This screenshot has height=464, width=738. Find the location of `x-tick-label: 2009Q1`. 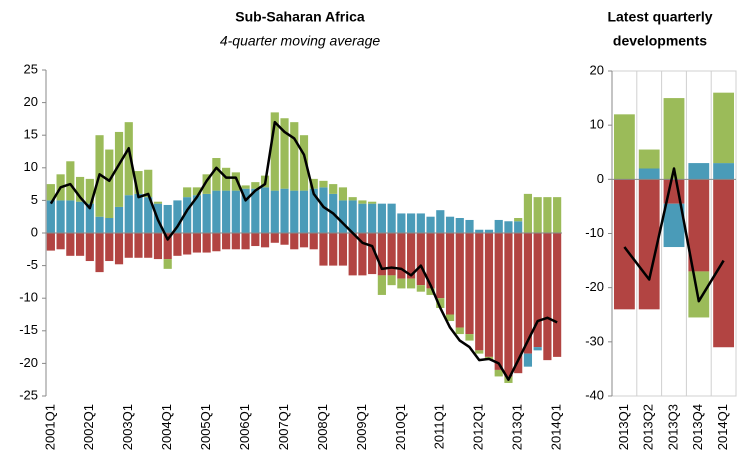

x-tick-label: 2009Q1 is located at coordinates (361, 427).